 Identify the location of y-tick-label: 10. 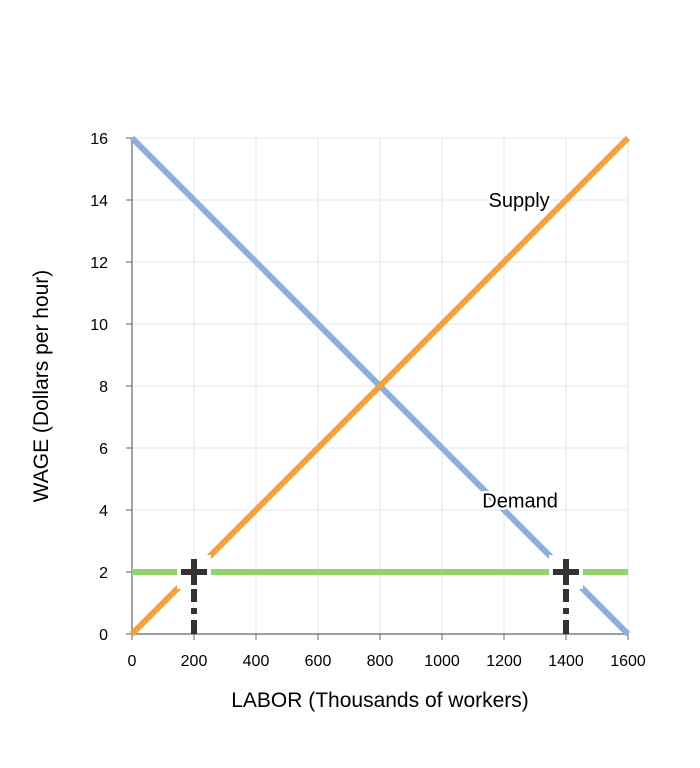
(99, 325).